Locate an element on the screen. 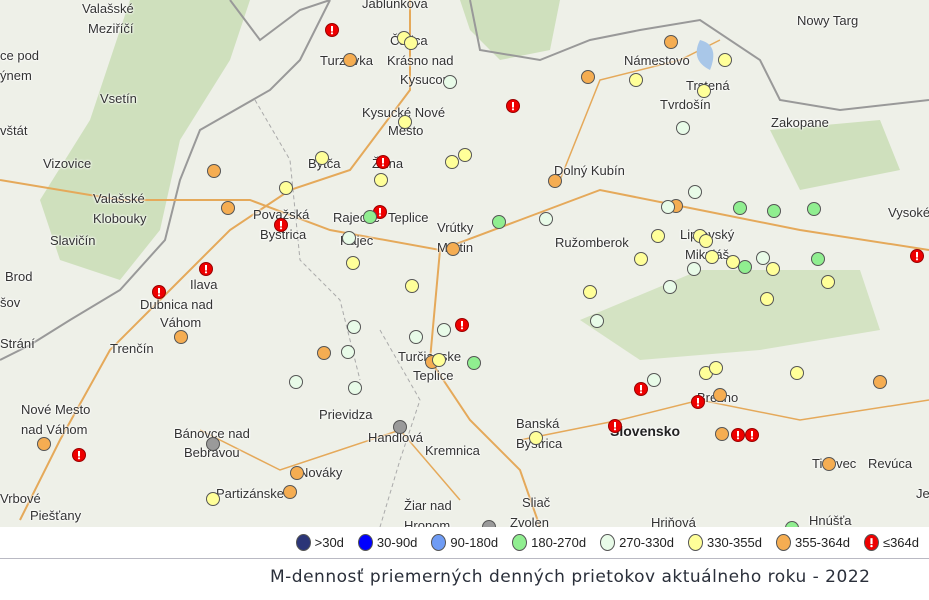  legend-label: >30d is located at coordinates (329, 542).